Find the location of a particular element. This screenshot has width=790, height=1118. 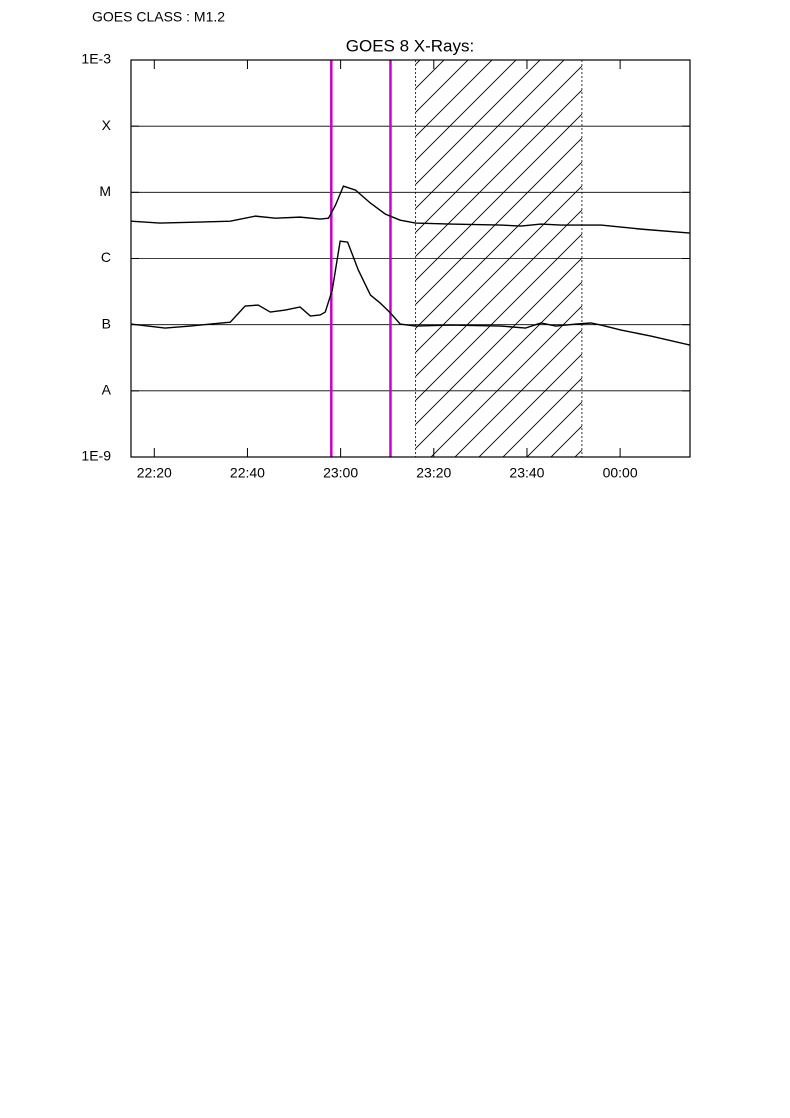

y-tick-label: X is located at coordinates (107, 125).